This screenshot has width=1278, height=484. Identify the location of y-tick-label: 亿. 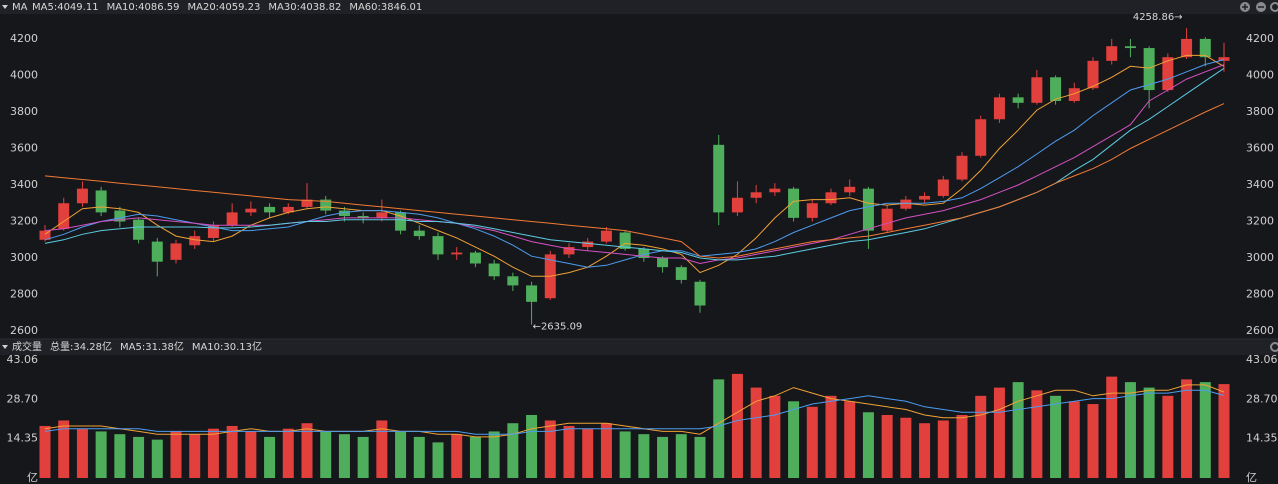
(32, 477).